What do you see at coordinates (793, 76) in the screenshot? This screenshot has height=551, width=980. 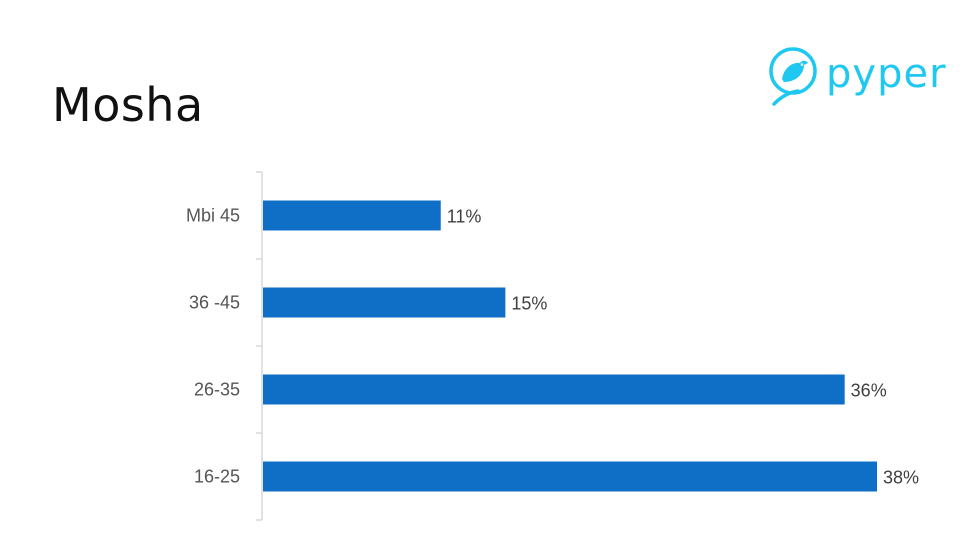 I see `bird-icon` at bounding box center [793, 76].